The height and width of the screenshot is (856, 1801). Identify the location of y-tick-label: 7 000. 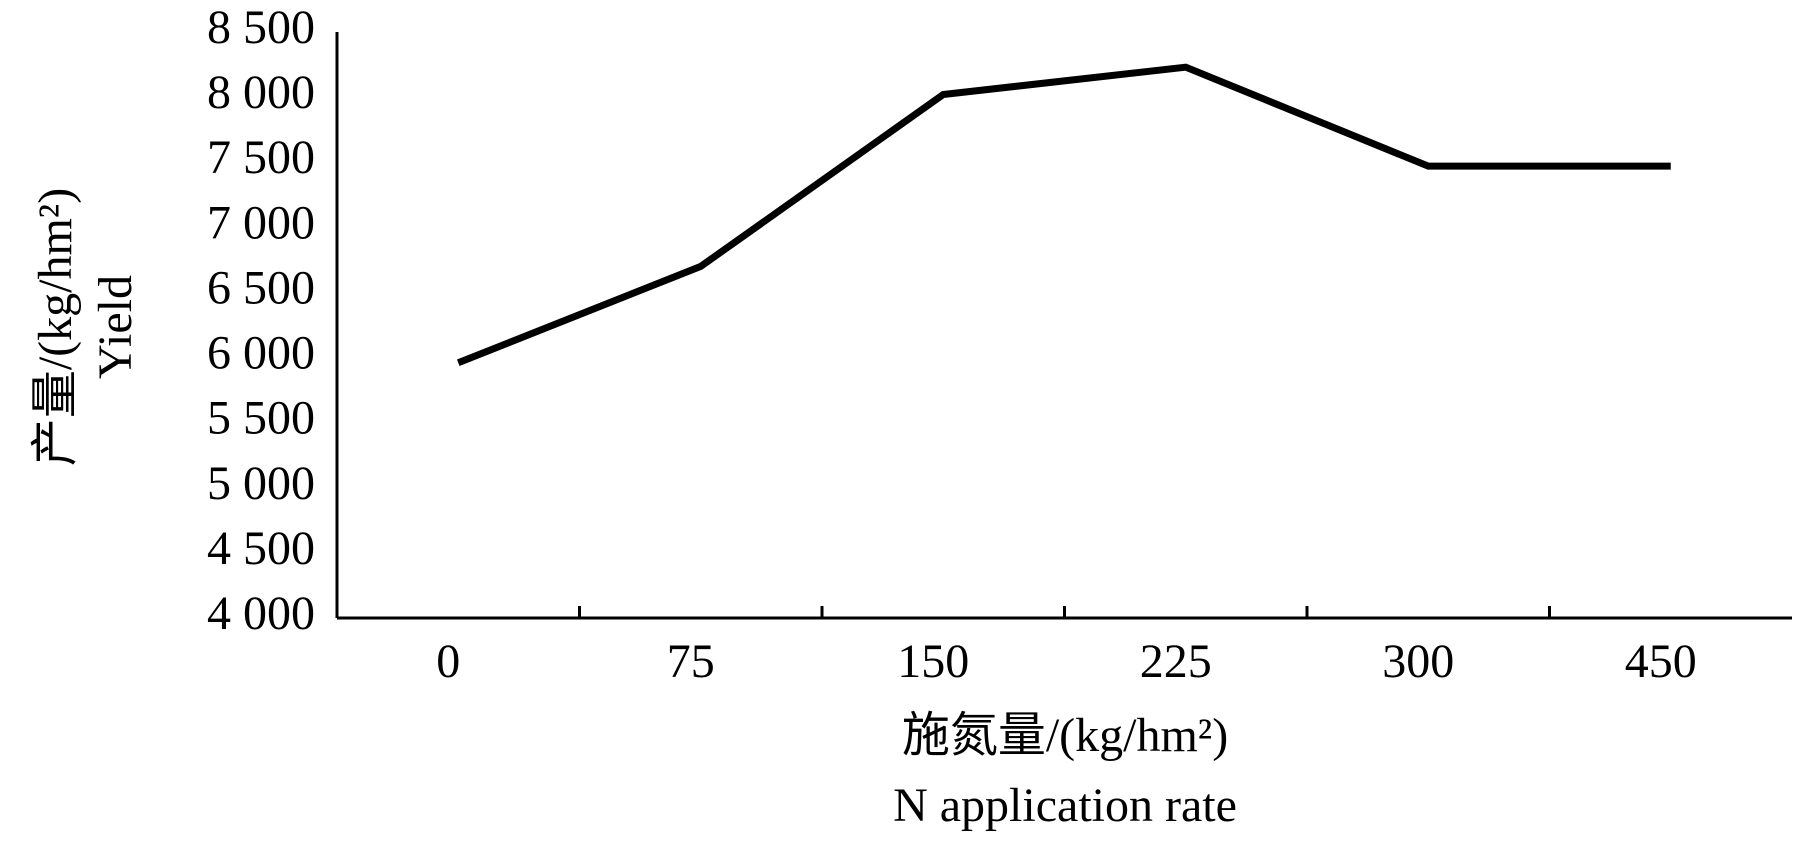
(261, 222).